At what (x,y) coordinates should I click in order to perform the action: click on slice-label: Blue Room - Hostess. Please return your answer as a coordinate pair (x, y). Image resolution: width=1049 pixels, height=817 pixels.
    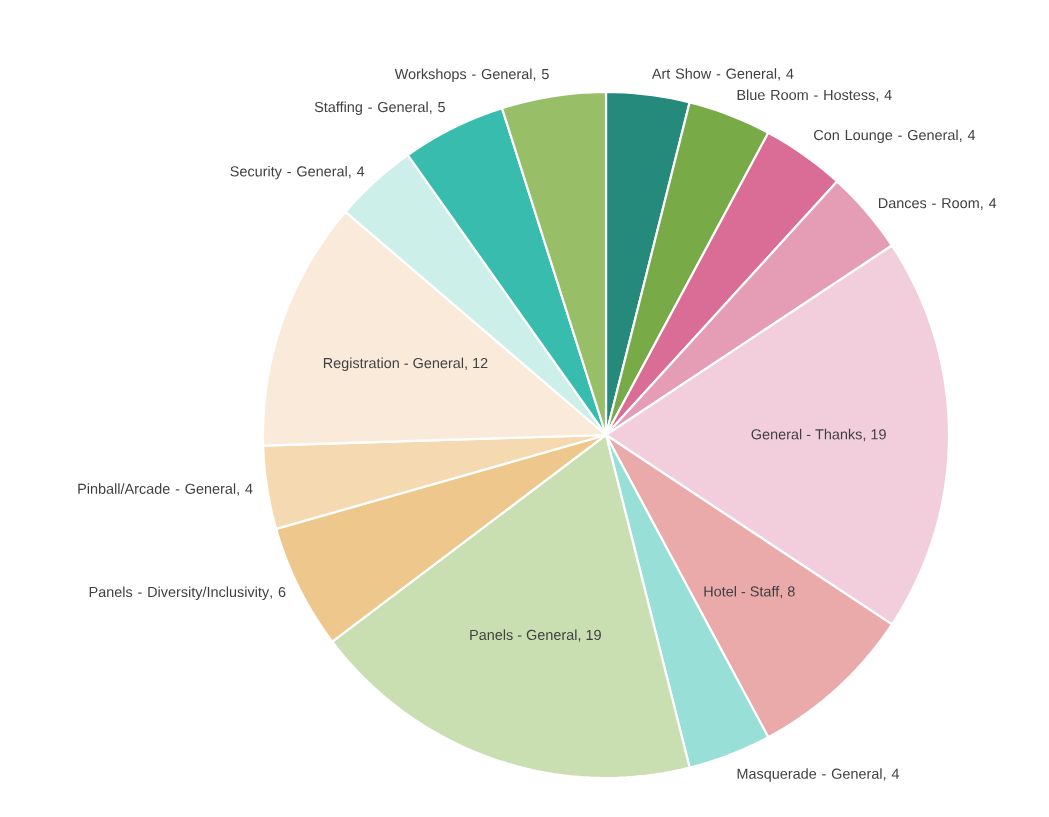
    Looking at the image, I should click on (806, 95).